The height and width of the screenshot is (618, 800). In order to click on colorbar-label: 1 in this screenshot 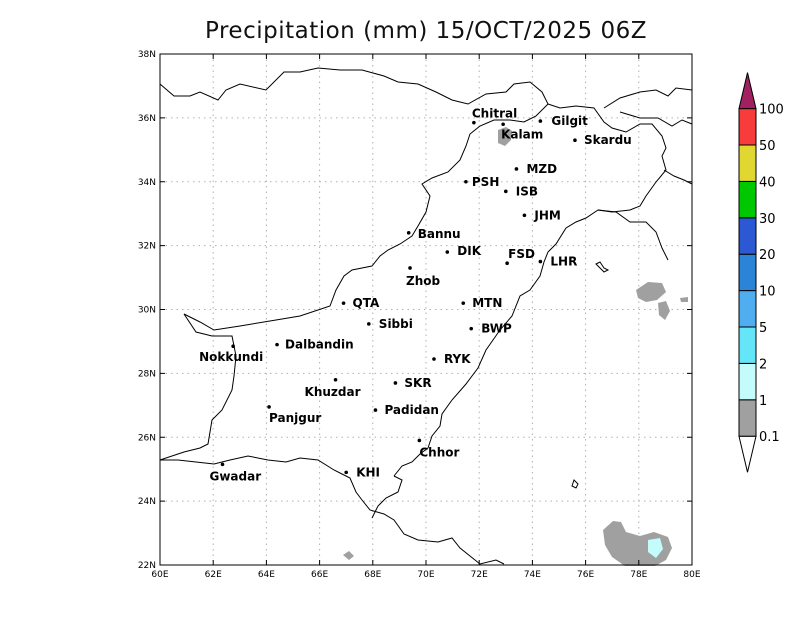, I will do `click(763, 401)`.